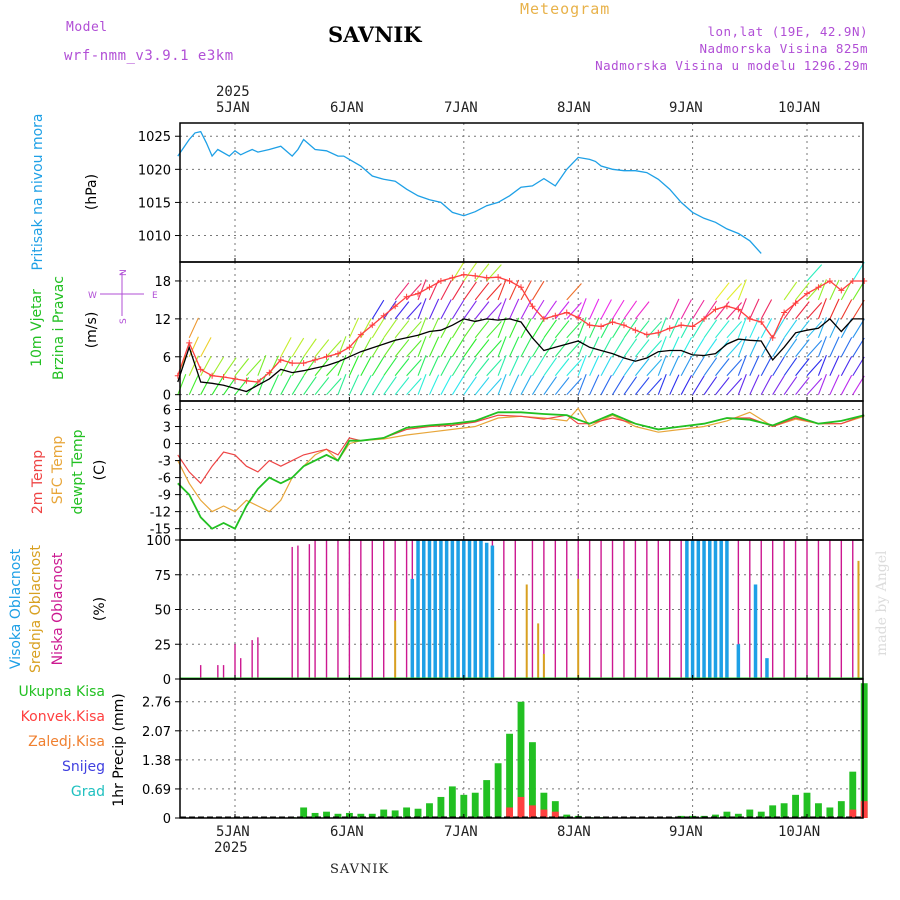 The width and height of the screenshot is (900, 900). Describe the element at coordinates (461, 832) in the screenshot. I see `day-label-bottom-3: 7JAN` at that location.